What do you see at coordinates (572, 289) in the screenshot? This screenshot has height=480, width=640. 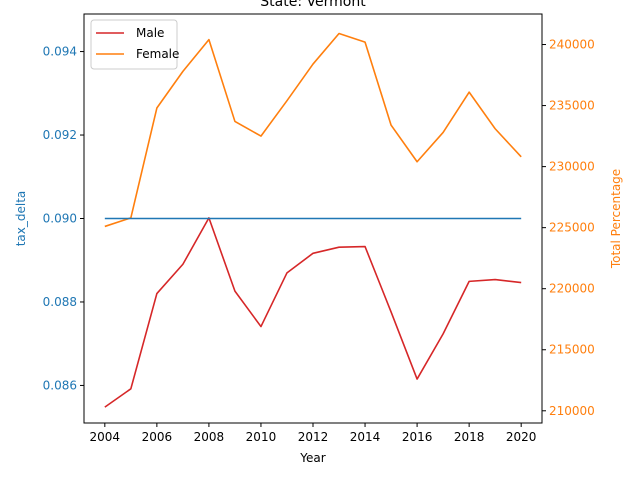 I see `right-tick-label: 220000` at bounding box center [572, 289].